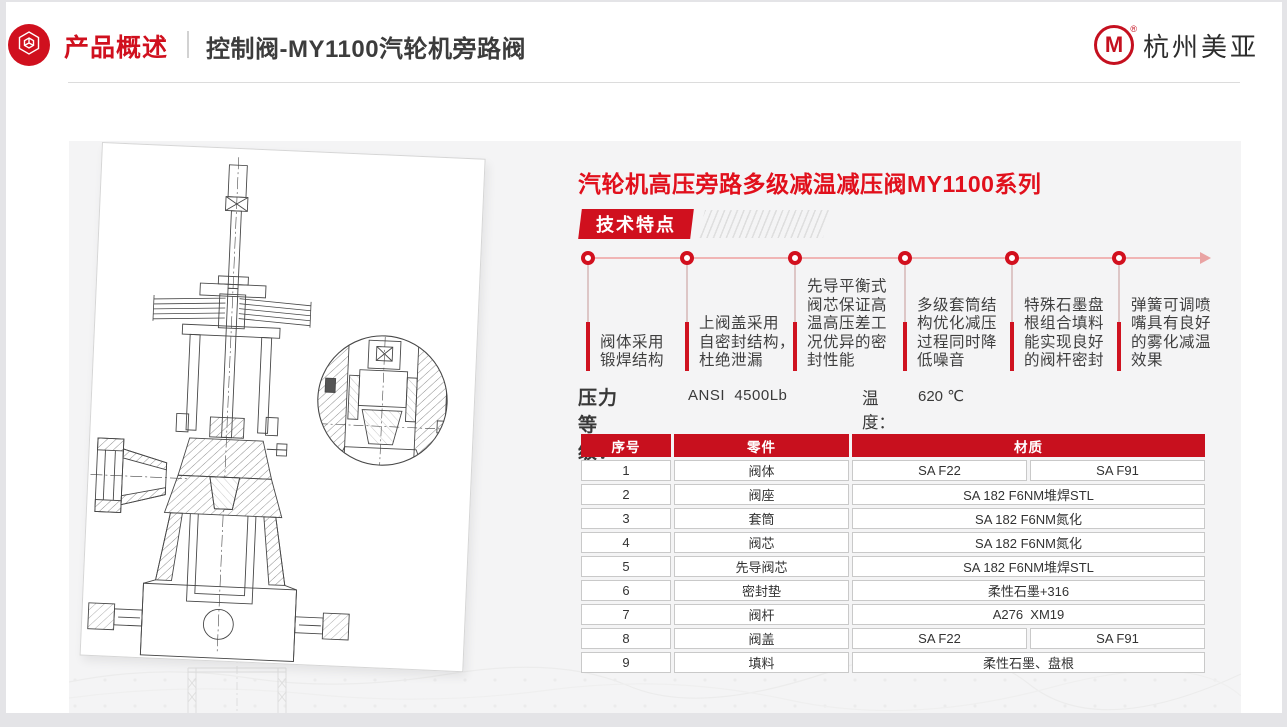 This screenshot has height=727, width=1287. What do you see at coordinates (761, 542) in the screenshot?
I see `cell-part: 阀芯` at bounding box center [761, 542].